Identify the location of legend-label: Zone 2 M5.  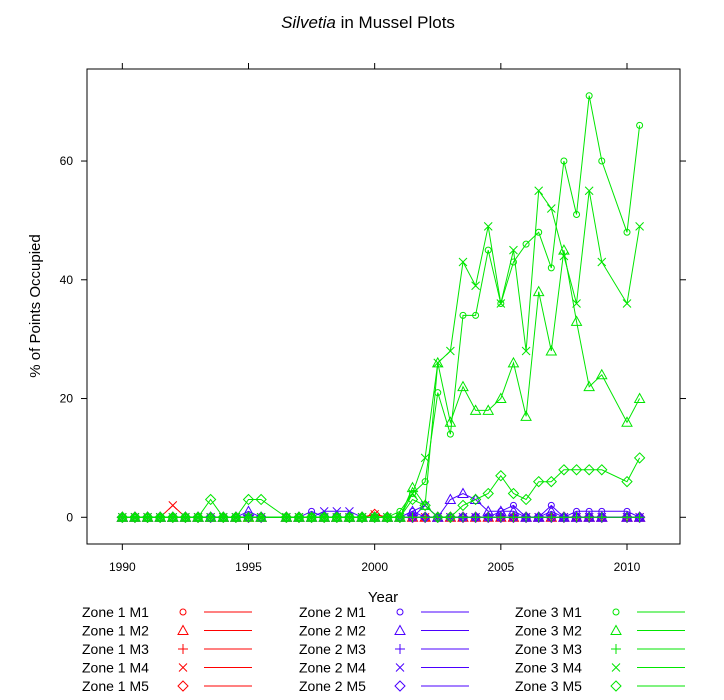
(332, 686).